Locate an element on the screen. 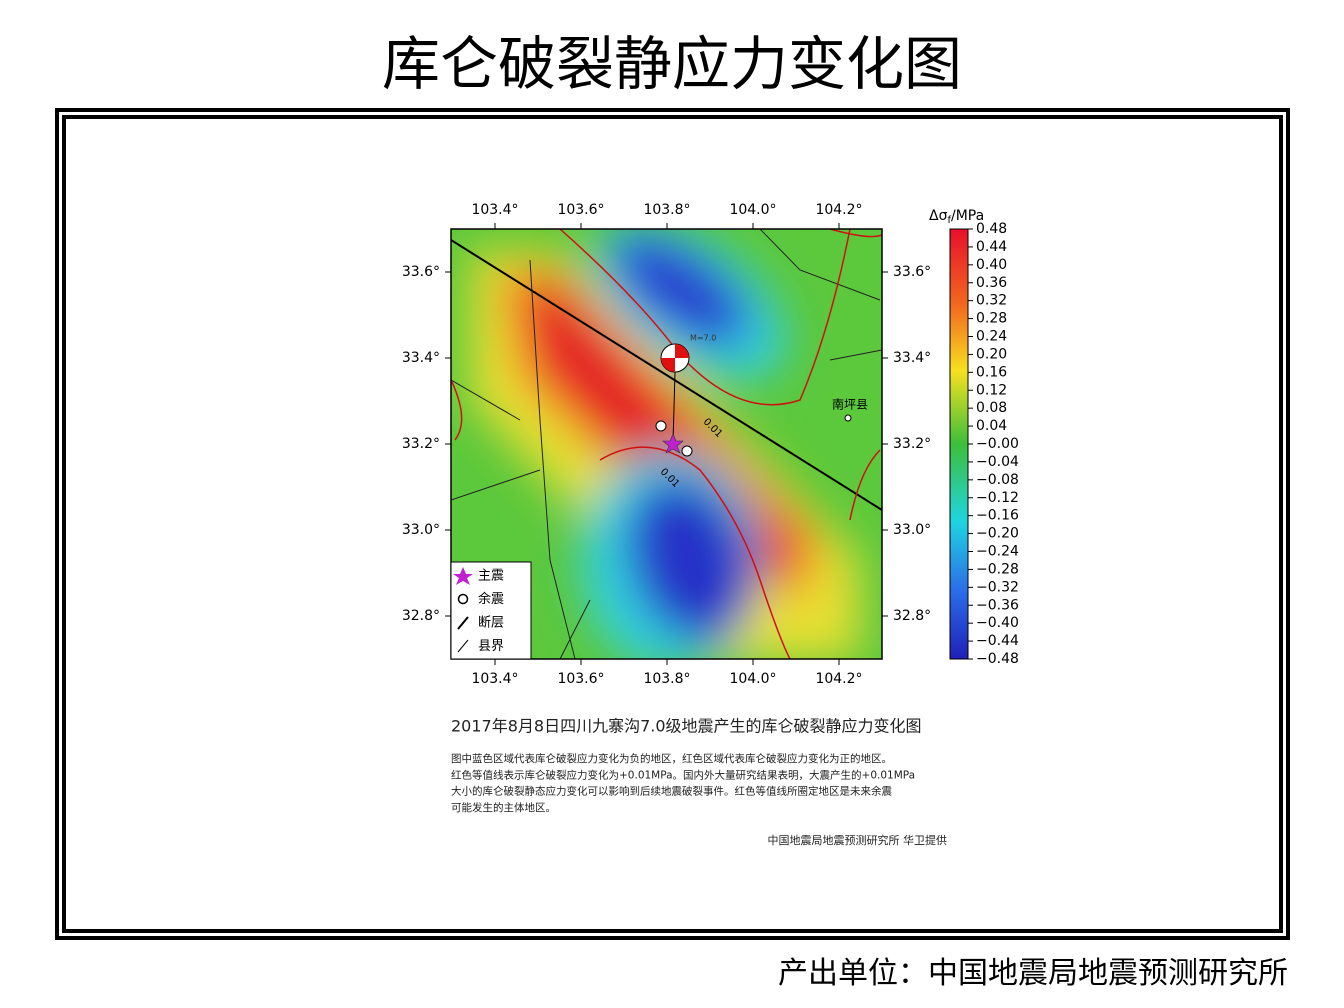 The image size is (1344, 1008). colorbar-tick-label: −0.24 is located at coordinates (997, 552).